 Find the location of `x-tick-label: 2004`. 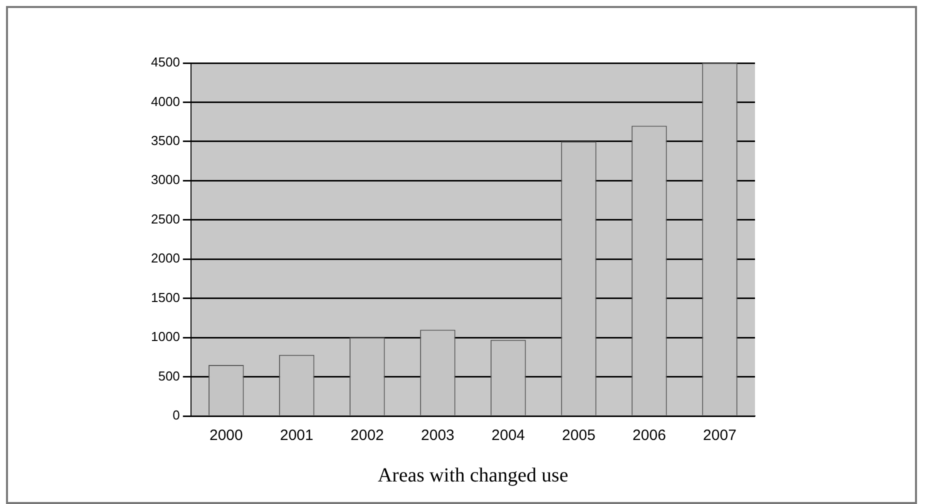

x-tick-label: 2004 is located at coordinates (508, 435).